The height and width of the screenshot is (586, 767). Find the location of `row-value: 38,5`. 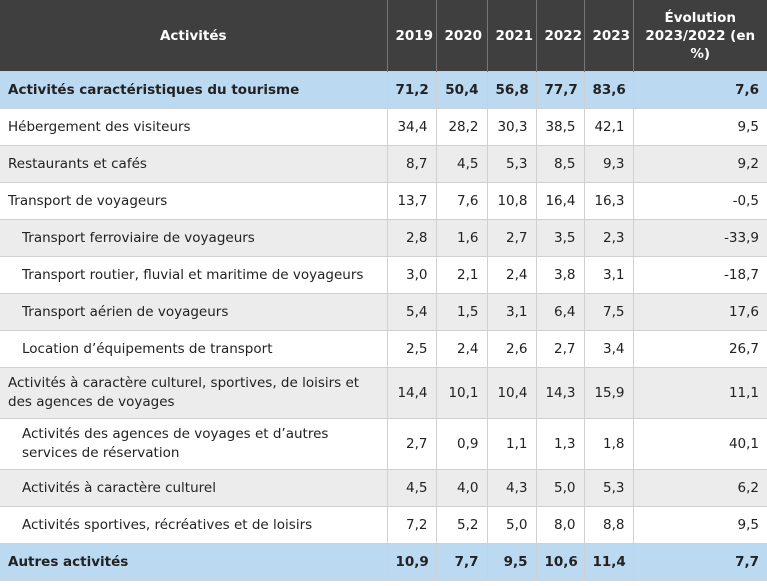

row-value: 38,5 is located at coordinates (560, 127).